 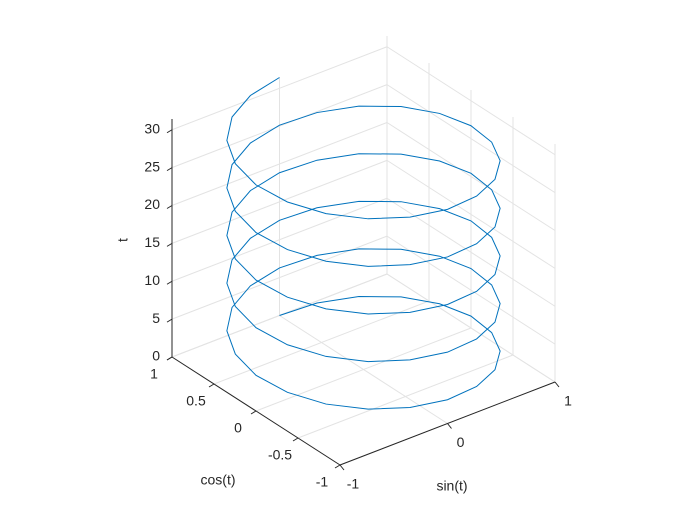 I want to click on z-tick-label: 0, so click(x=156, y=356).